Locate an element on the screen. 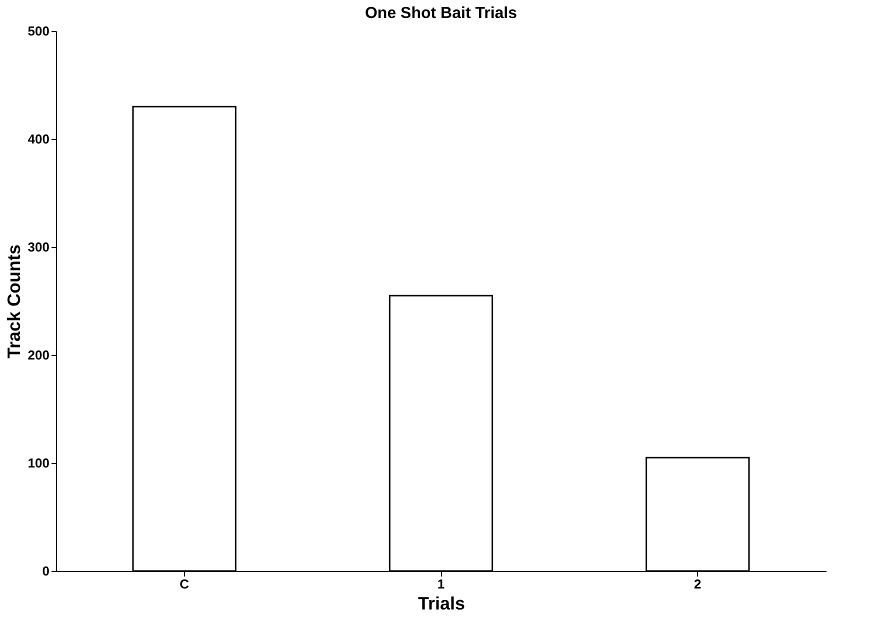  y-tick-label: 400 is located at coordinates (39, 139).